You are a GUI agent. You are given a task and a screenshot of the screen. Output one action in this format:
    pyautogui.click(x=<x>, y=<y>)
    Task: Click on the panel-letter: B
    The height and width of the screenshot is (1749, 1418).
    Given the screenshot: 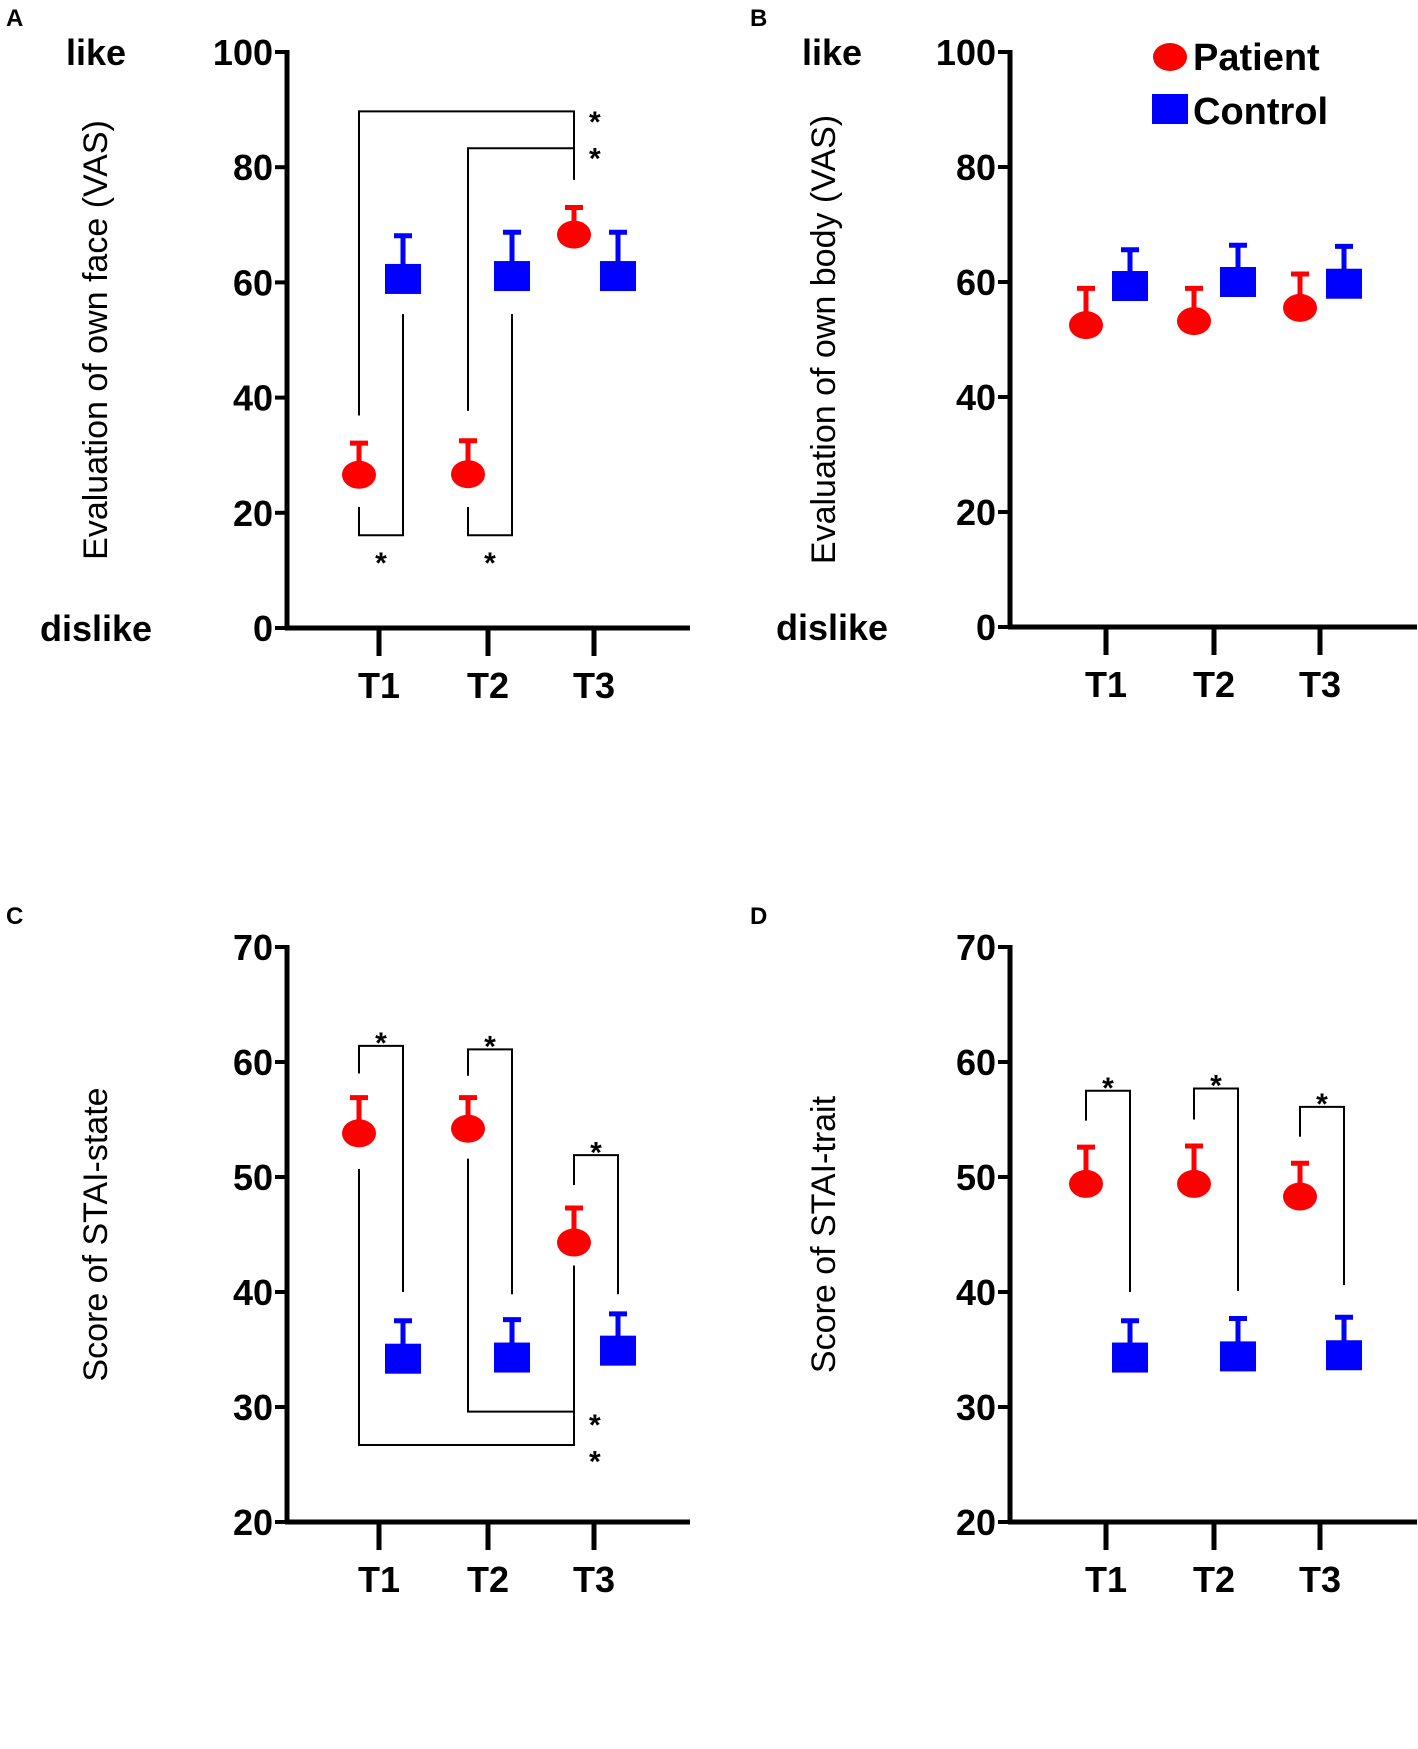 What is the action you would take?
    pyautogui.click(x=758, y=18)
    